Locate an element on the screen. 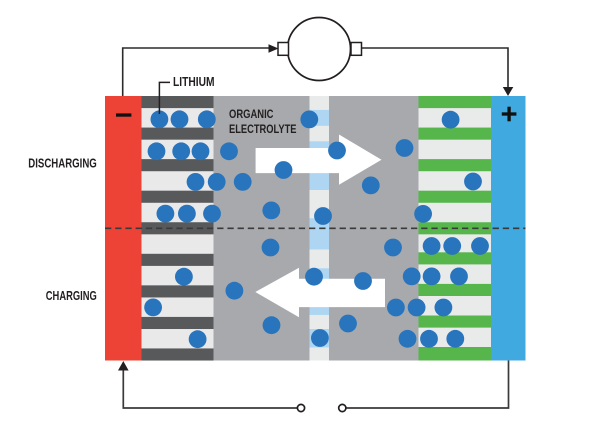 The image size is (600, 432). svg-text: ORGANIC is located at coordinates (251, 114).